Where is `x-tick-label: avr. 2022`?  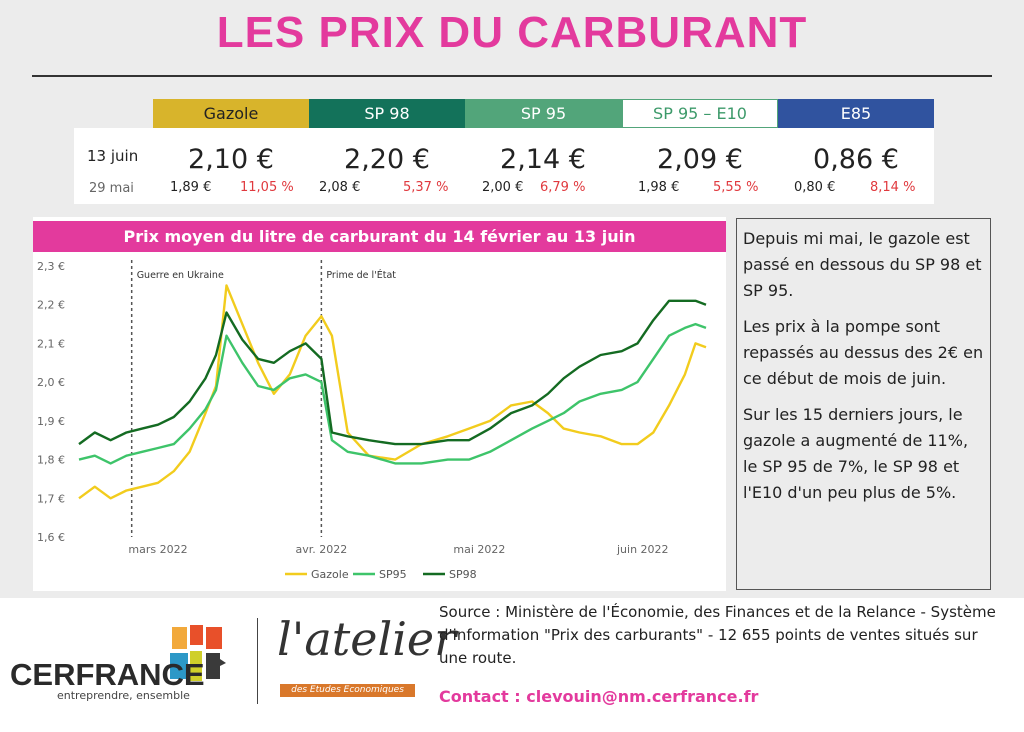 x-tick-label: avr. 2022 is located at coordinates (321, 549).